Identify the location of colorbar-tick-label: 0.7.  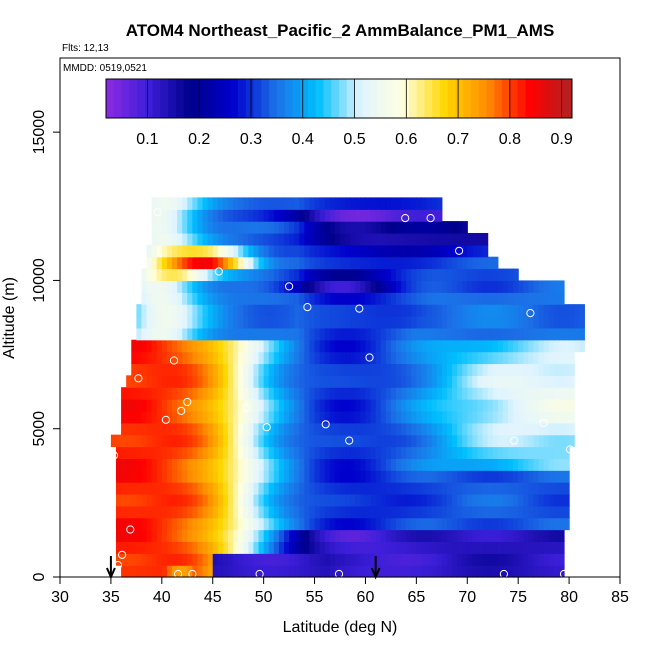
(458, 139).